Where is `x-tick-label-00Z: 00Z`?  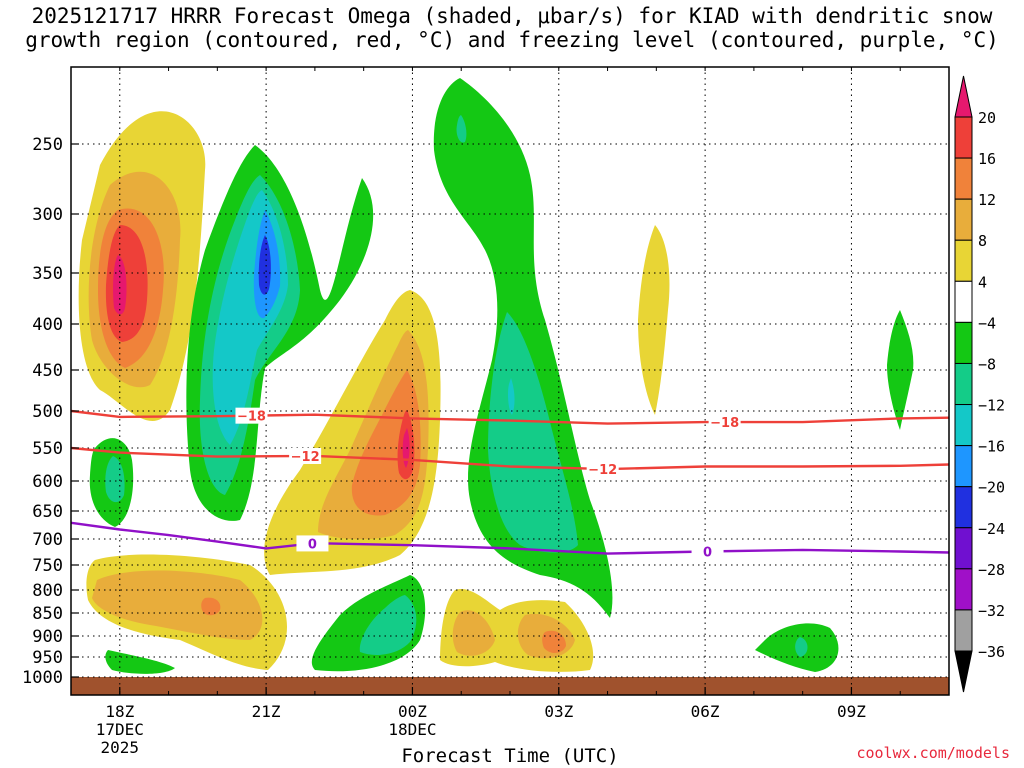
x-tick-label-00Z: 00Z is located at coordinates (412, 711).